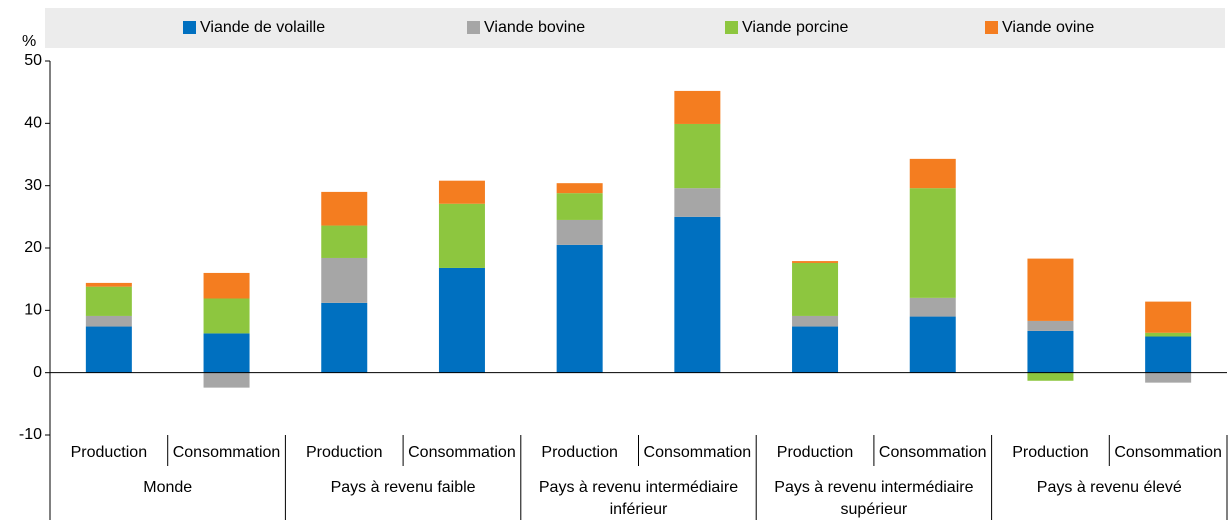  I want to click on y-tick-label: -10, so click(30, 434).